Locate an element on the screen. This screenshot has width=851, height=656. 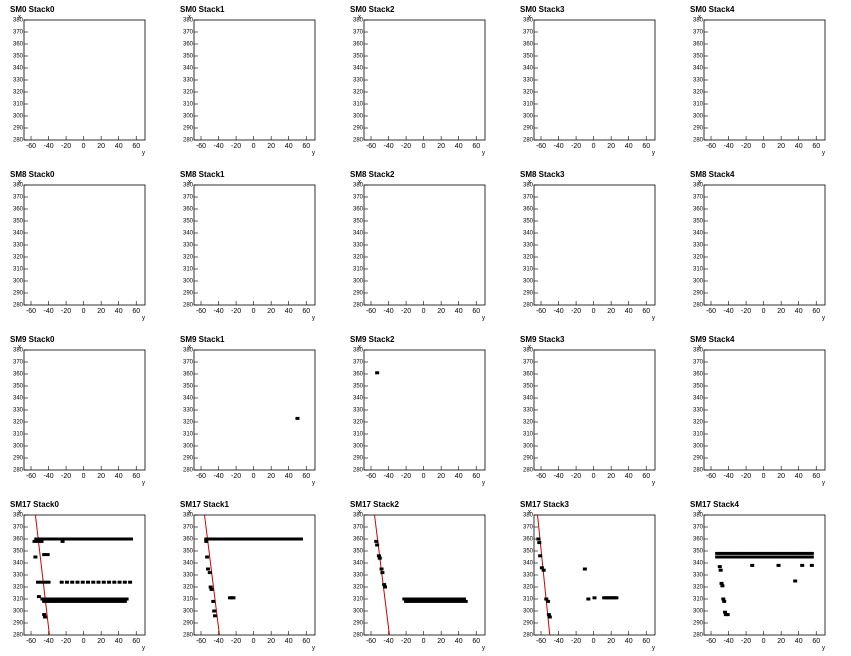
y-axis-title: x is located at coordinates (359, 348).